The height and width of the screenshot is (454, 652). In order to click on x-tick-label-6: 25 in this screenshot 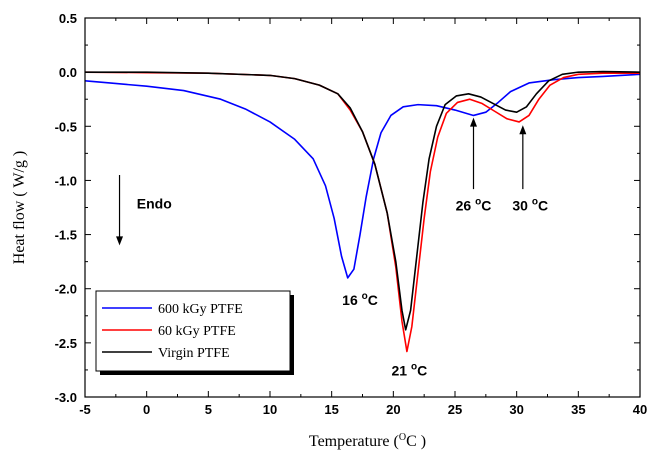, I will do `click(455, 409)`.